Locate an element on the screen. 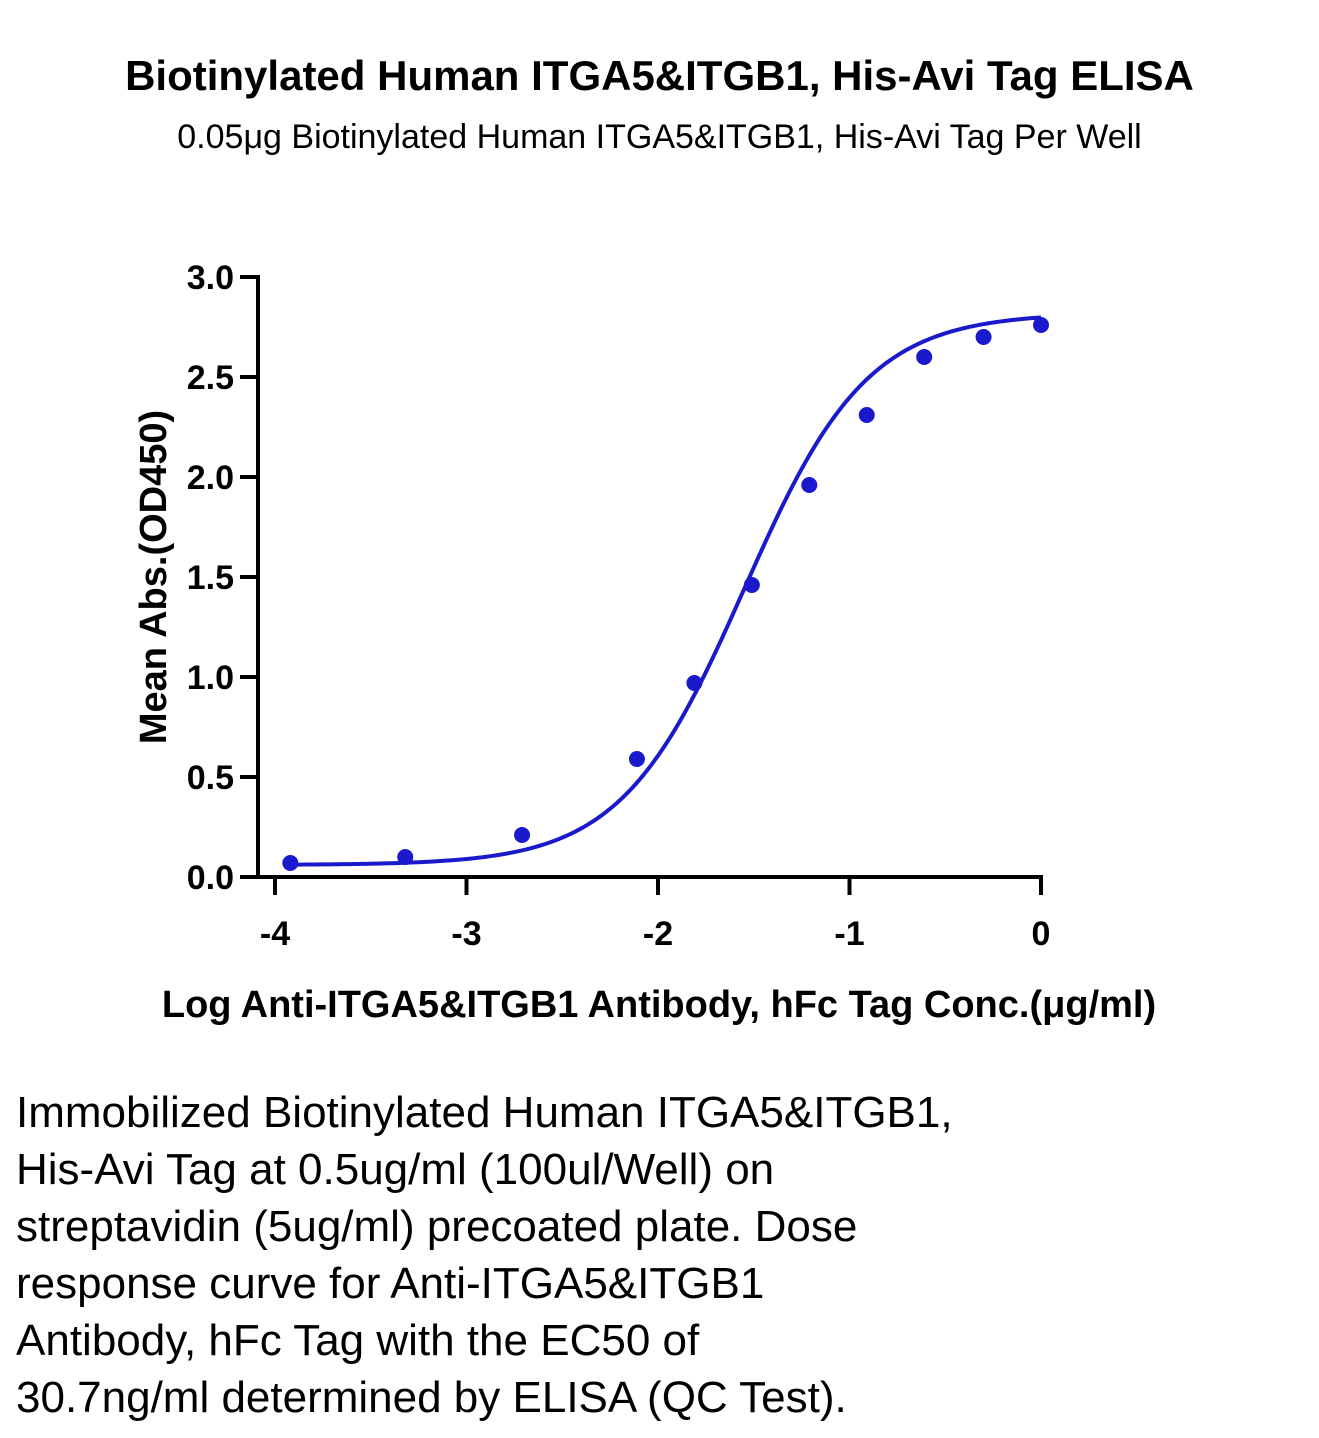  y-tick-label: 2.0 is located at coordinates (210, 478).